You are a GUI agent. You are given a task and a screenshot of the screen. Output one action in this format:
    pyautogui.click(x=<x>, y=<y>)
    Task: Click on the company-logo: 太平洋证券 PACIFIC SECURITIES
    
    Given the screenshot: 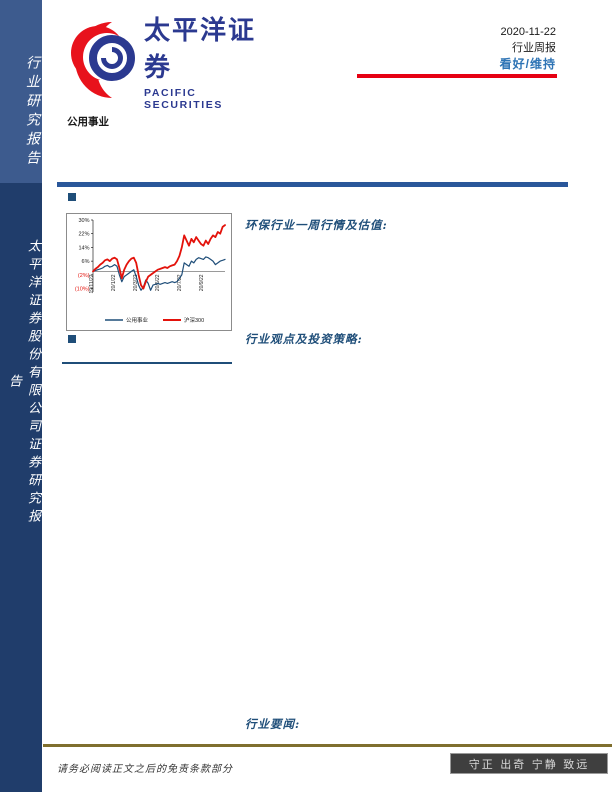 What is the action you would take?
    pyautogui.click(x=166, y=60)
    